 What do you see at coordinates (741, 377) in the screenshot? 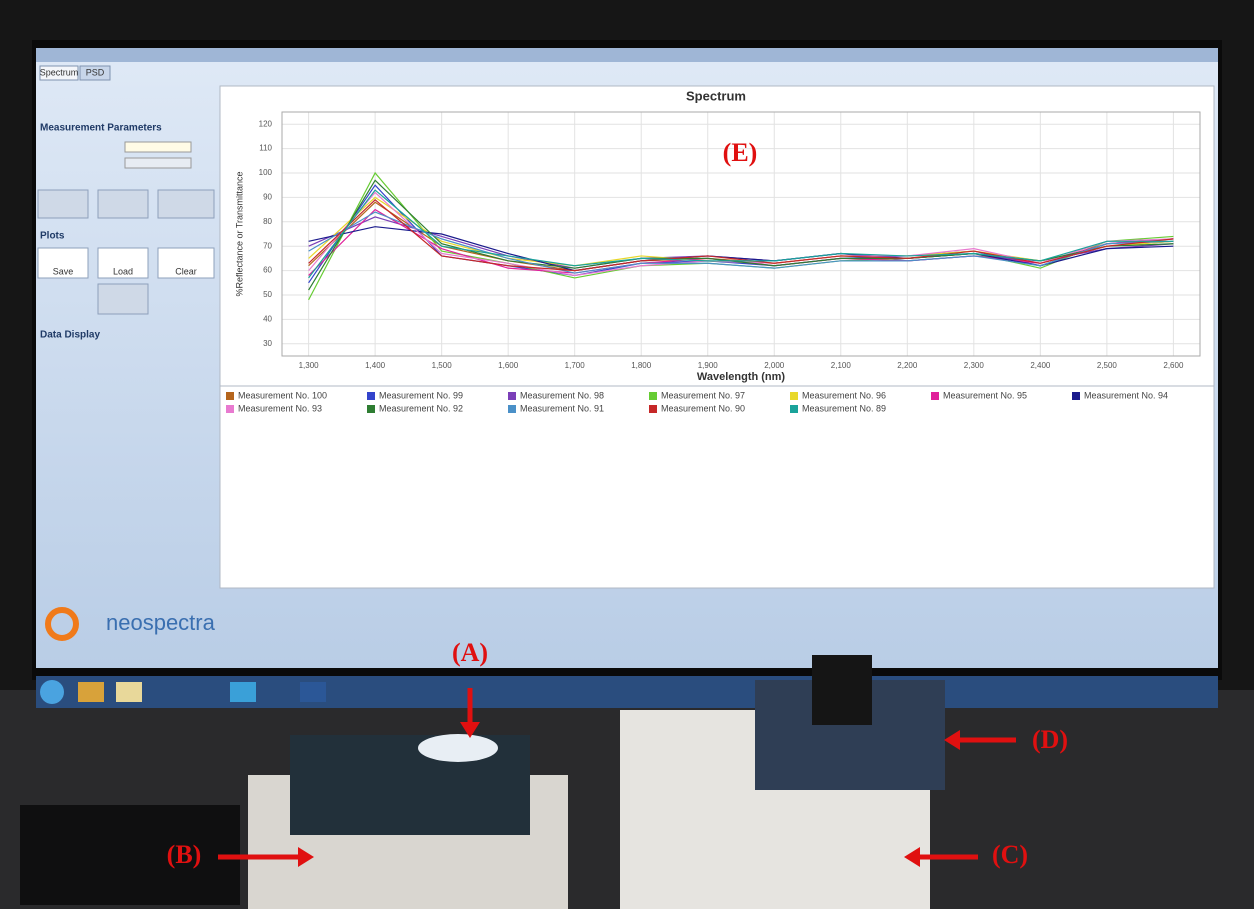
I see `x-axis-label: Wavelength (nm)` at bounding box center [741, 377].